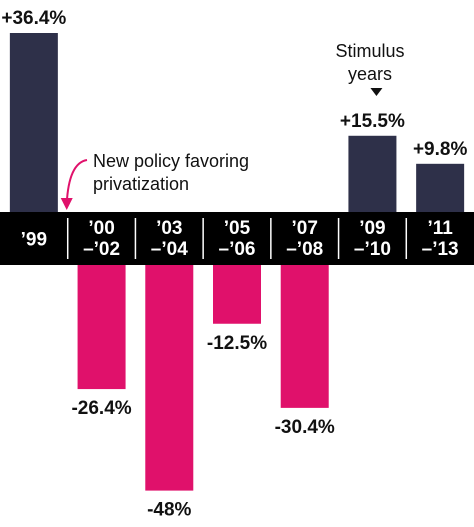  Describe the element at coordinates (369, 74) in the screenshot. I see `stimulus-annotation-line-2: years` at that location.